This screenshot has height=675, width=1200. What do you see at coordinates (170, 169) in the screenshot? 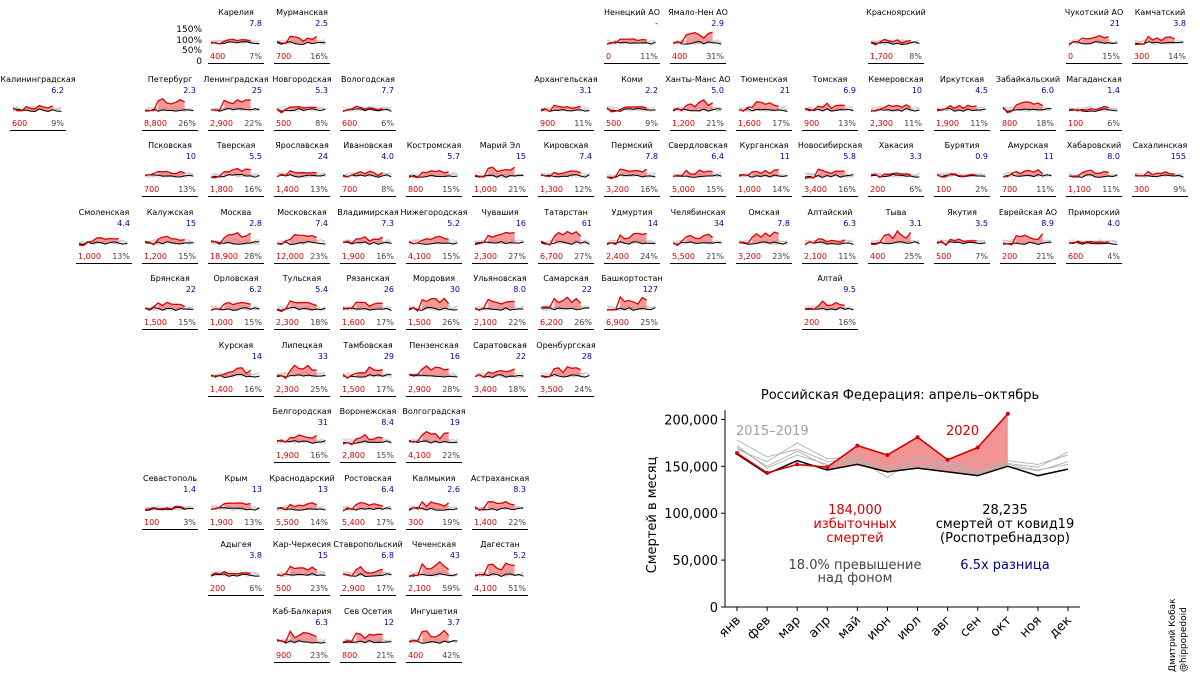
I see `region-cell: Псковская 10 700 13%` at bounding box center [170, 169].